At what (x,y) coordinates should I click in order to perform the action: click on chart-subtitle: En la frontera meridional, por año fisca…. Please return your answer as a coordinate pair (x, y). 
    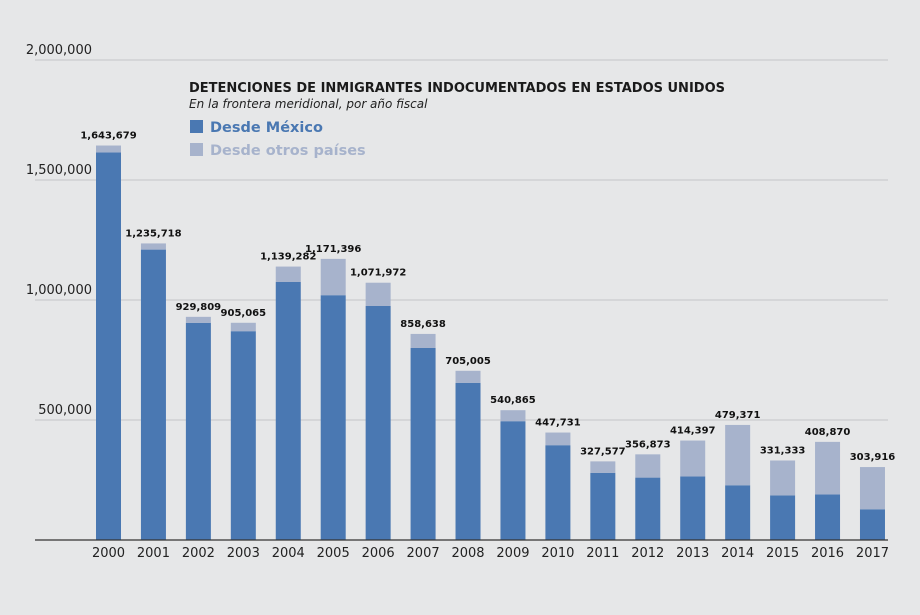
    Looking at the image, I should click on (308, 104).